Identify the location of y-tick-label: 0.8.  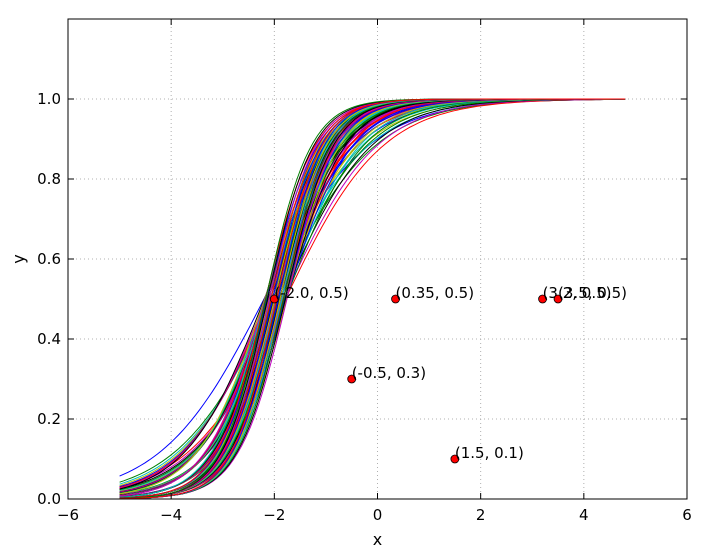
(49, 179).